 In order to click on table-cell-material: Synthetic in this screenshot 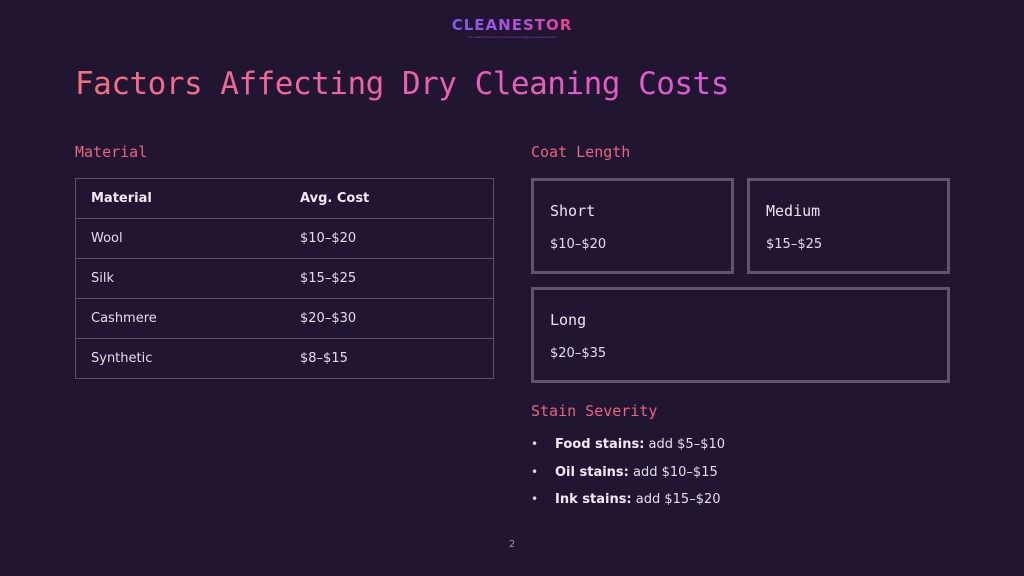, I will do `click(180, 358)`.